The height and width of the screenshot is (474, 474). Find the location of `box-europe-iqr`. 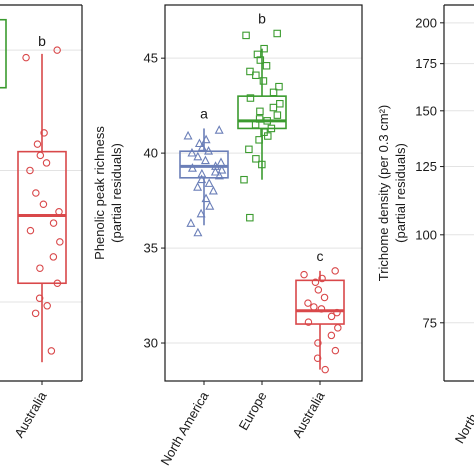

box-europe-iqr is located at coordinates (262, 112).